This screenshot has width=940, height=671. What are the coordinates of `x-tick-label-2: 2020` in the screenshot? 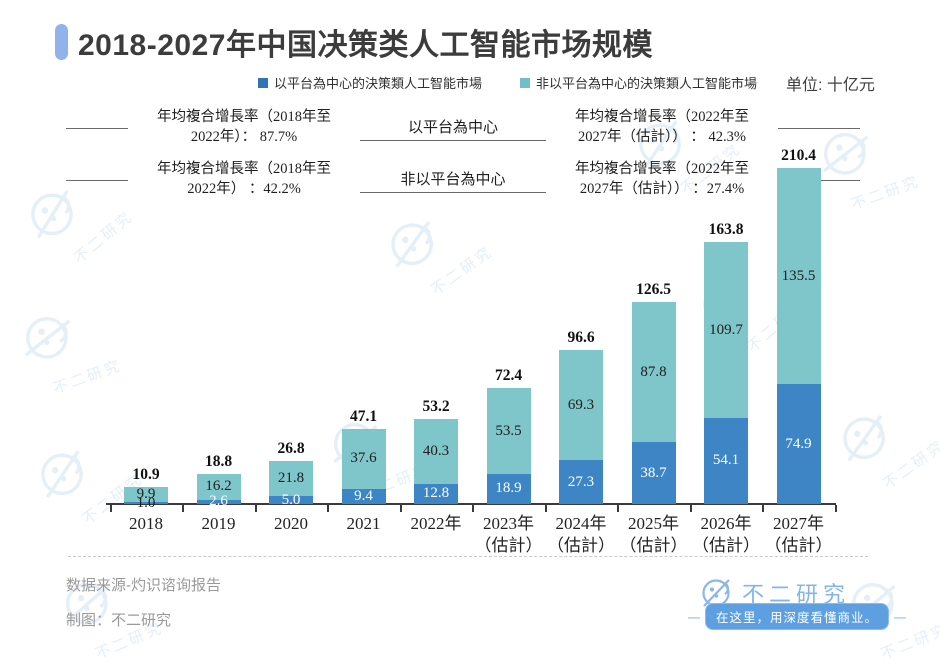 It's located at (291, 524).